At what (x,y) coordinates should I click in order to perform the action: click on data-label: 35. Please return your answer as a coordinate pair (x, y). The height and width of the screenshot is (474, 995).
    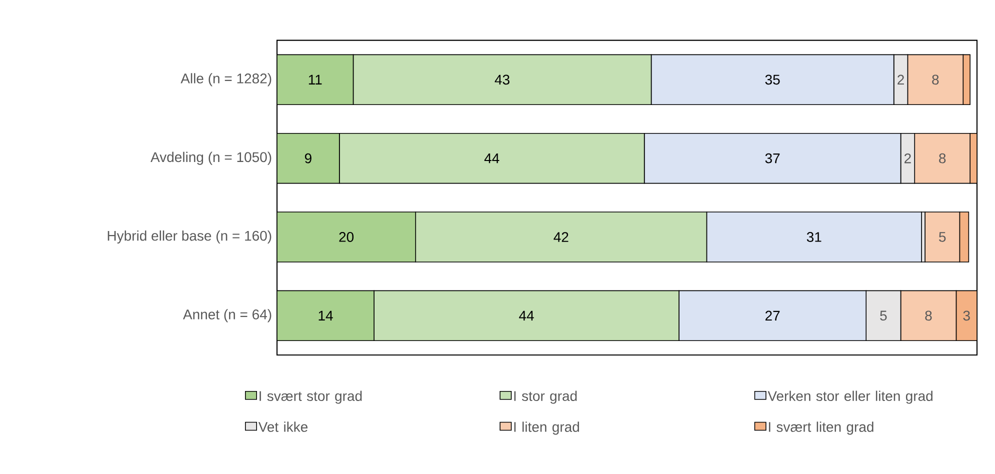
    Looking at the image, I should click on (772, 79).